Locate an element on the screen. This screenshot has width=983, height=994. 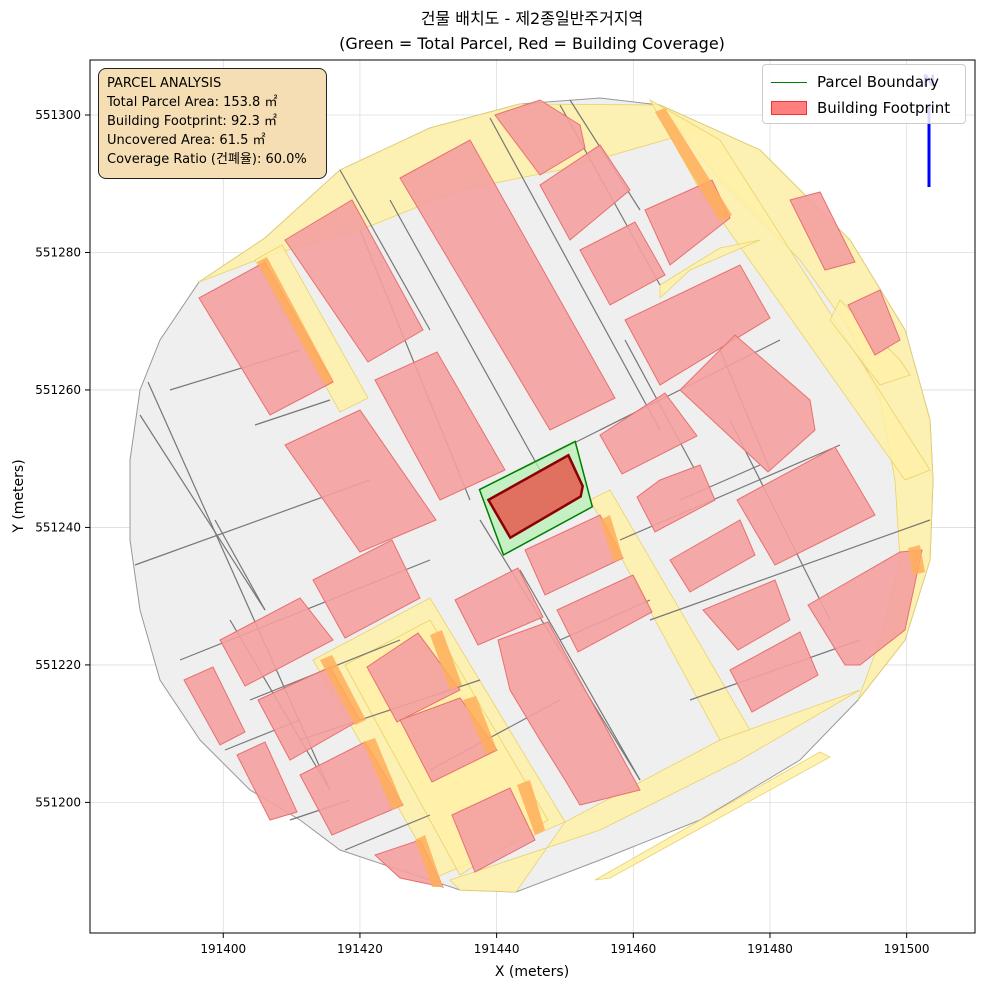
y-axis-ticks: 551300 551280 551260 551240 551220 551200 is located at coordinates (62, 458).